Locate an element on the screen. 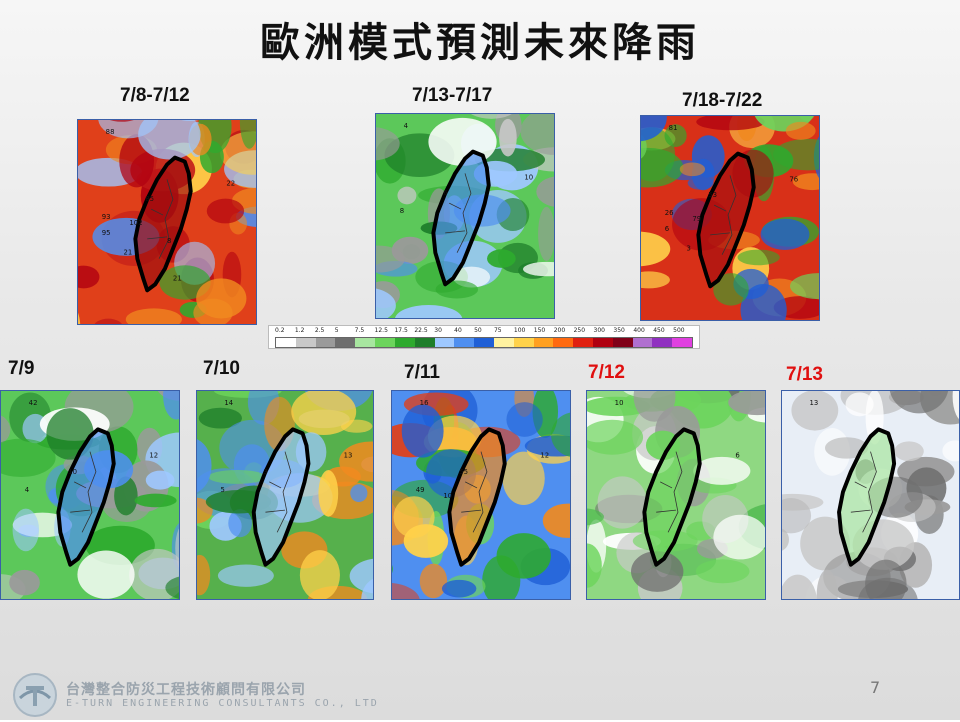 The image size is (960, 722). rainfall-map-7-12: 10 6 is located at coordinates (676, 495).